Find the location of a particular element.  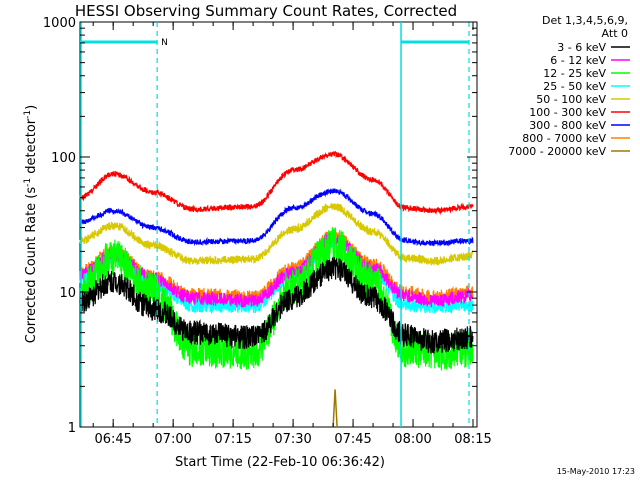

footer-date: 15-May-2010 17:23 is located at coordinates (596, 471).